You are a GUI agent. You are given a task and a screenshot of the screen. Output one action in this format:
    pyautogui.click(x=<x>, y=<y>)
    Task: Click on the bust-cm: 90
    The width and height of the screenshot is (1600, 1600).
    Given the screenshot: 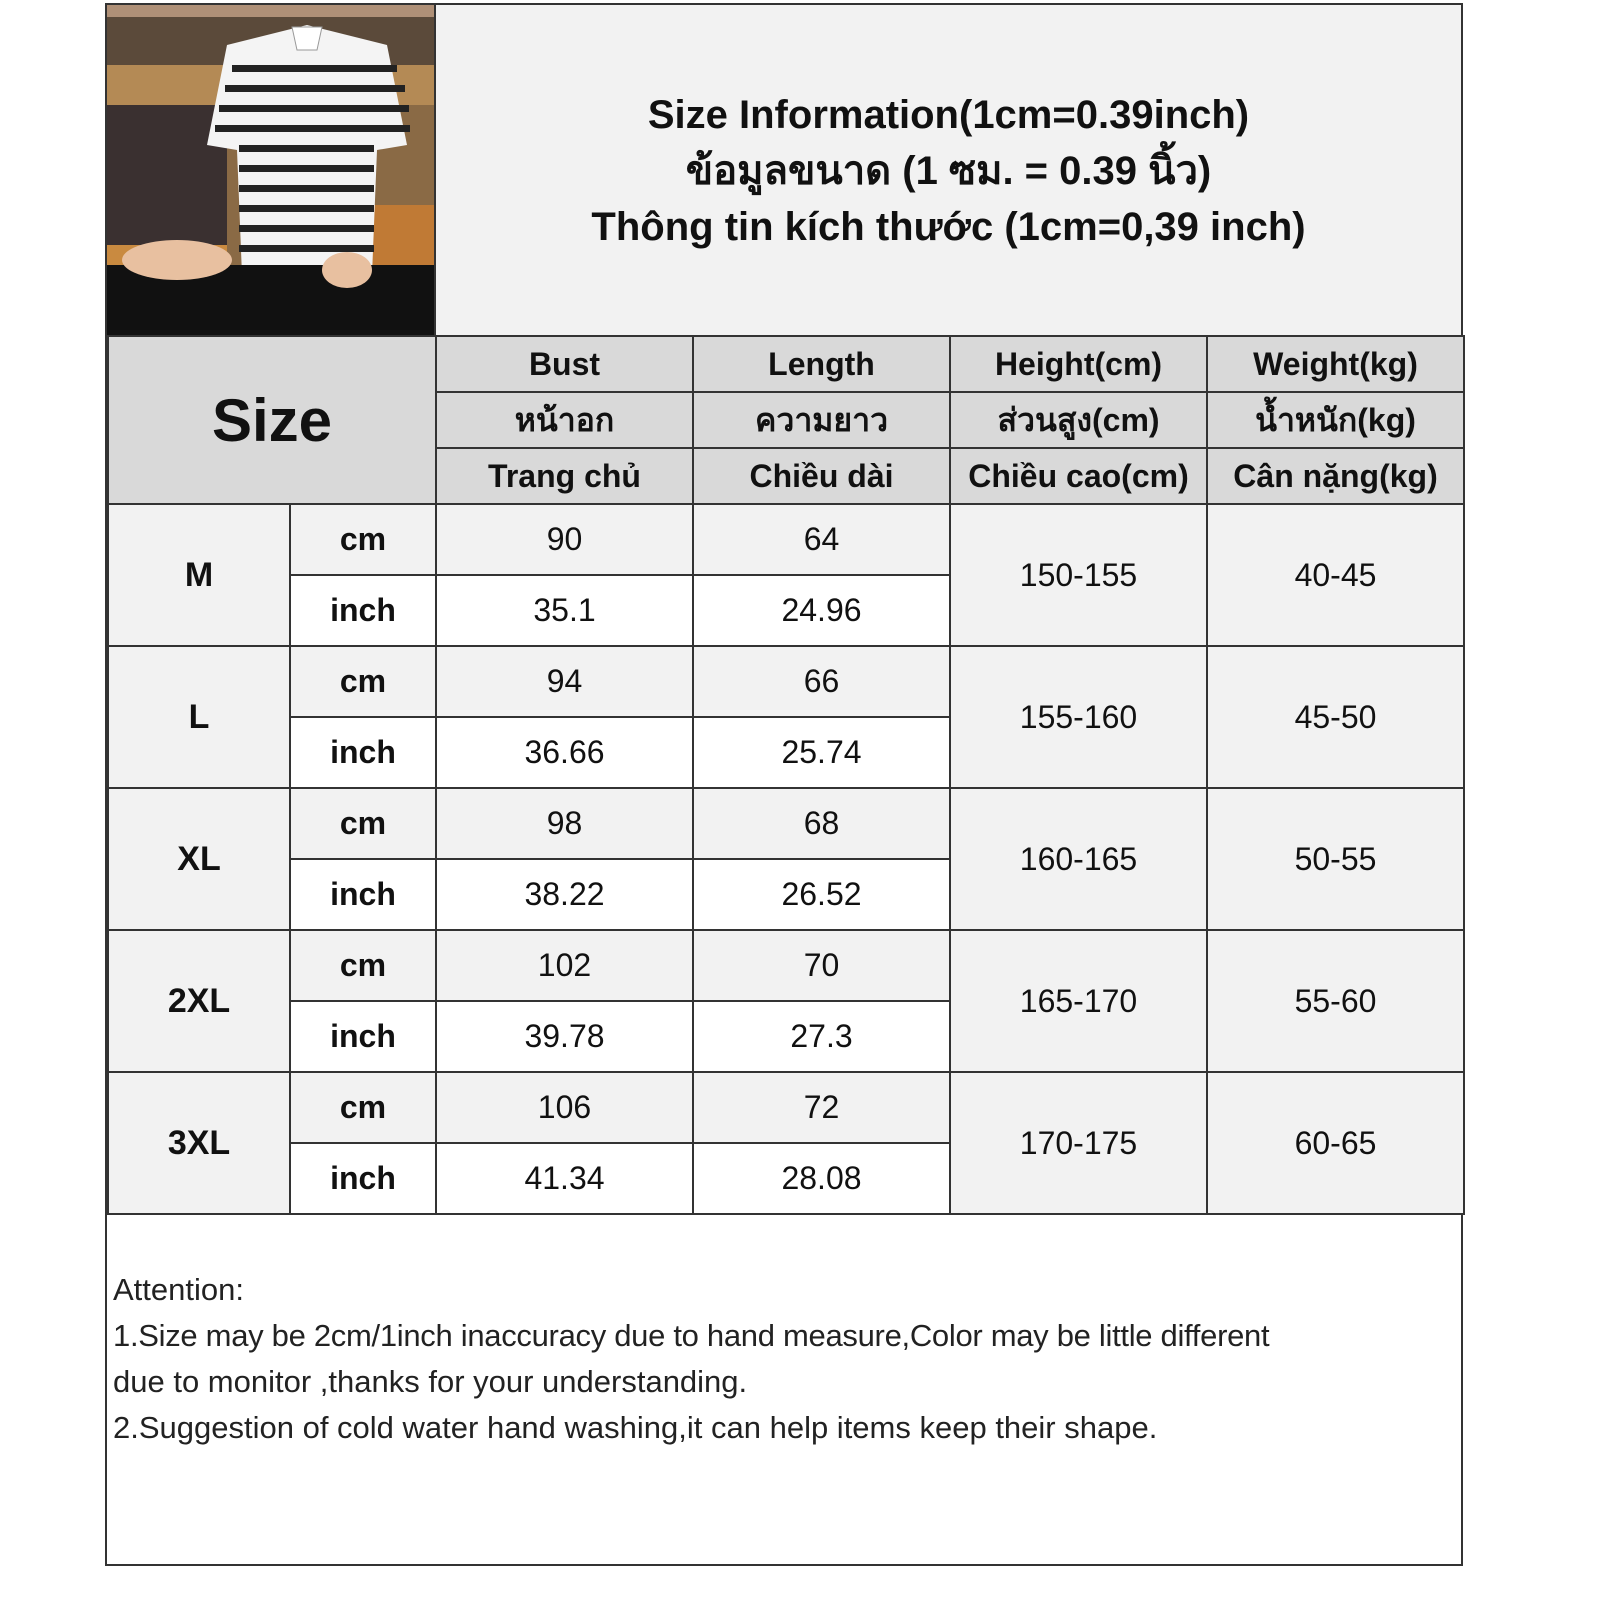 What is the action you would take?
    pyautogui.click(x=564, y=539)
    